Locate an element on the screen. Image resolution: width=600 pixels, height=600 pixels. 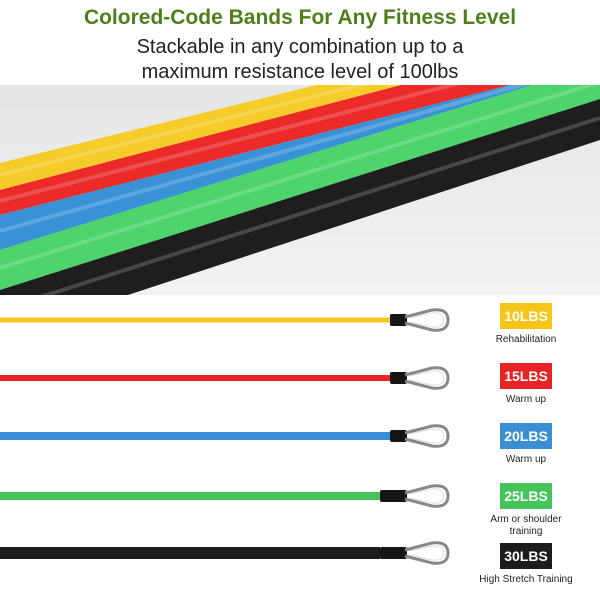
weight-badge: 30LBS is located at coordinates (526, 556).